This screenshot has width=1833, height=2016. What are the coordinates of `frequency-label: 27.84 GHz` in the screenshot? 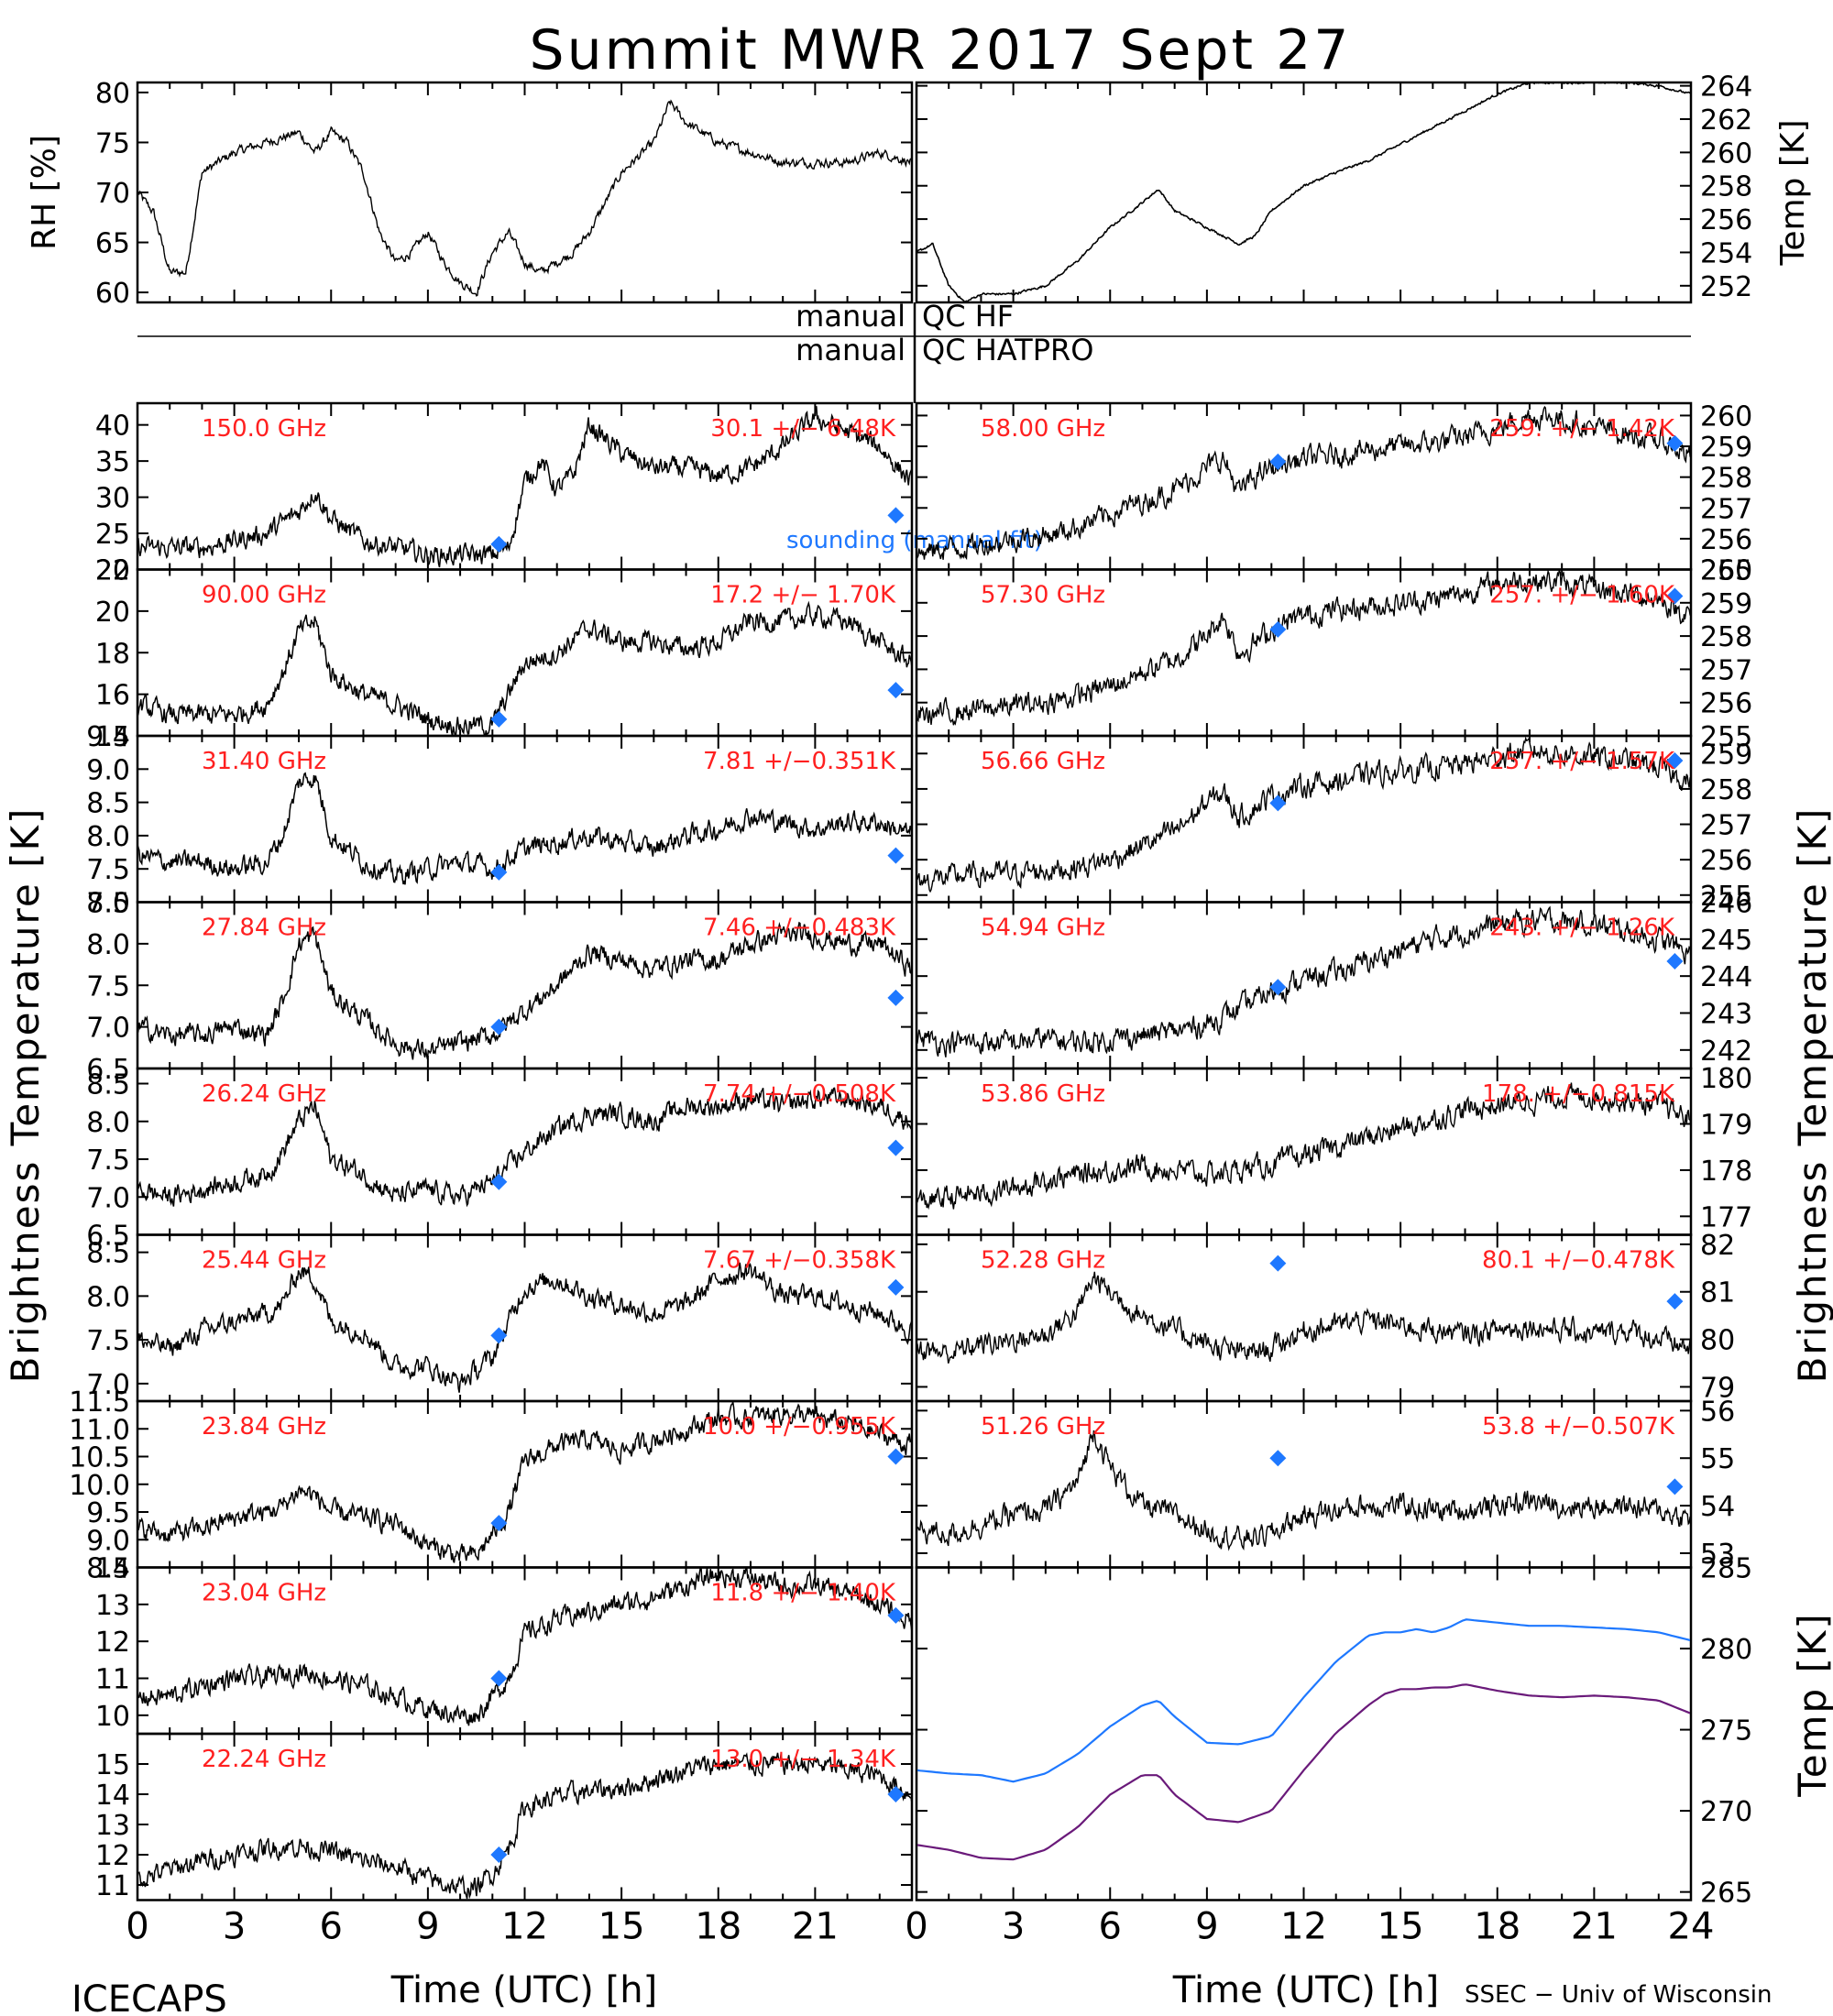 It's located at (264, 928).